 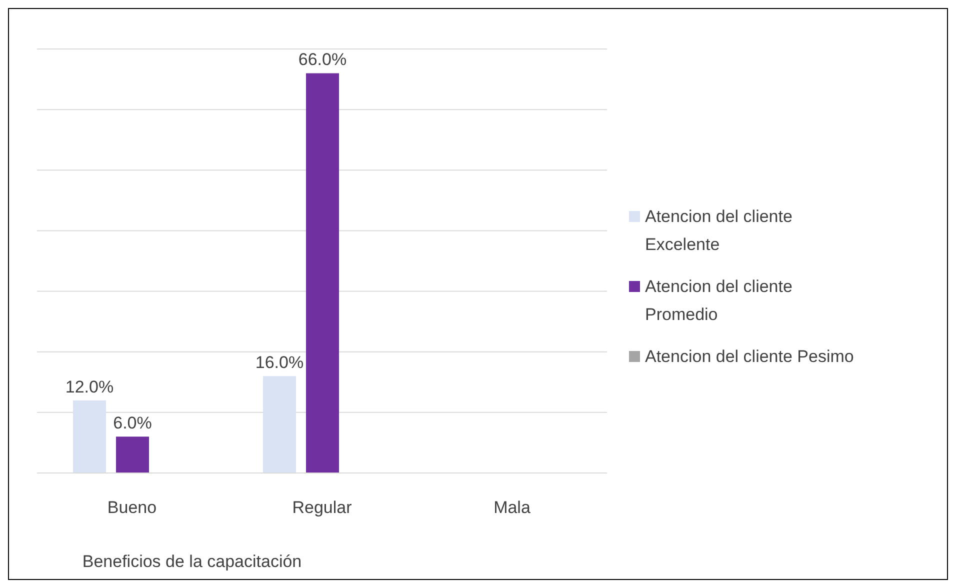 I want to click on x-tick-label: Bueno, so click(x=132, y=508).